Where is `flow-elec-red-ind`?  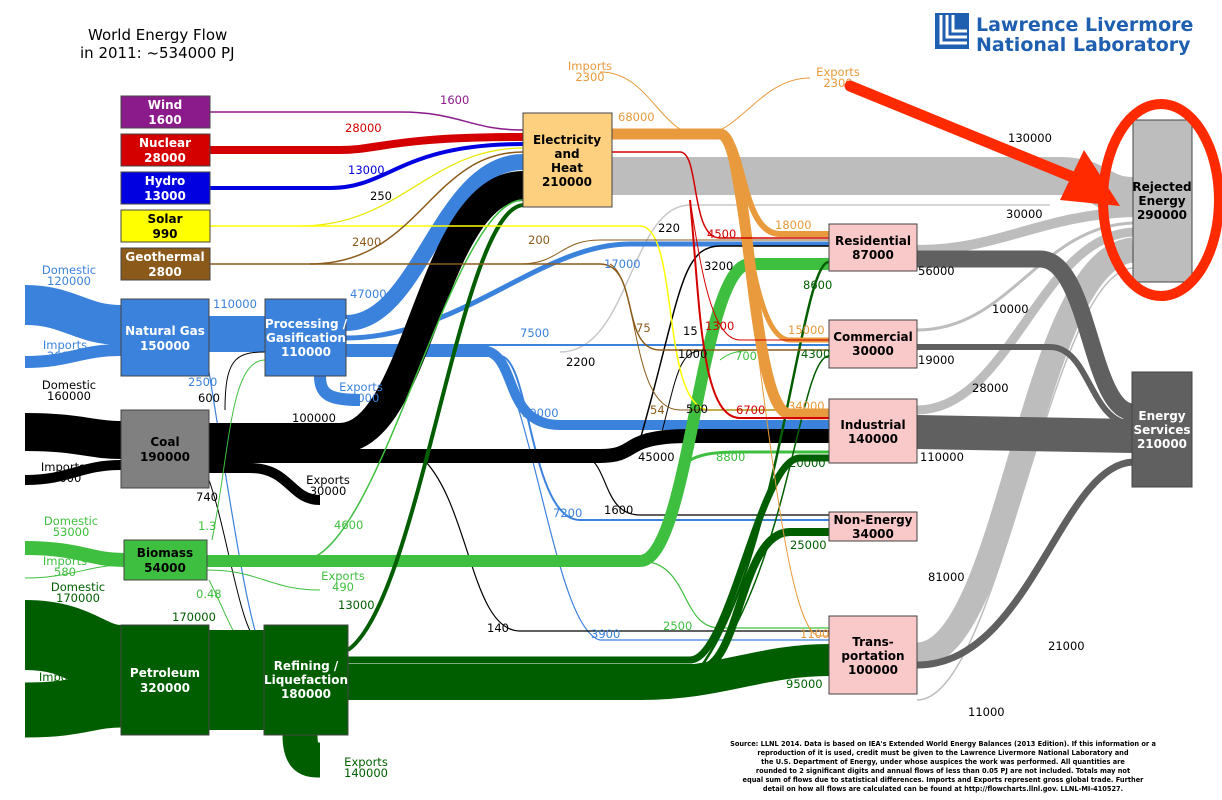 flow-elec-red-ind is located at coordinates (759, 309).